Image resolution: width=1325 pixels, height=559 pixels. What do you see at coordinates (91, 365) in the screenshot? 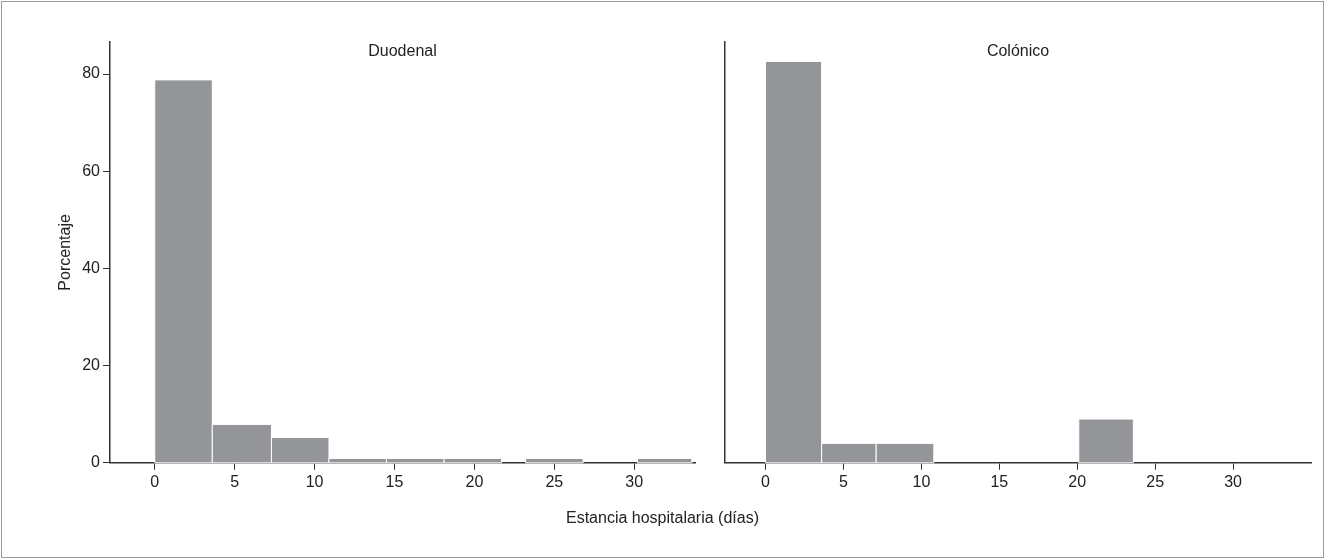
I see `y-tick-label: 20` at bounding box center [91, 365].